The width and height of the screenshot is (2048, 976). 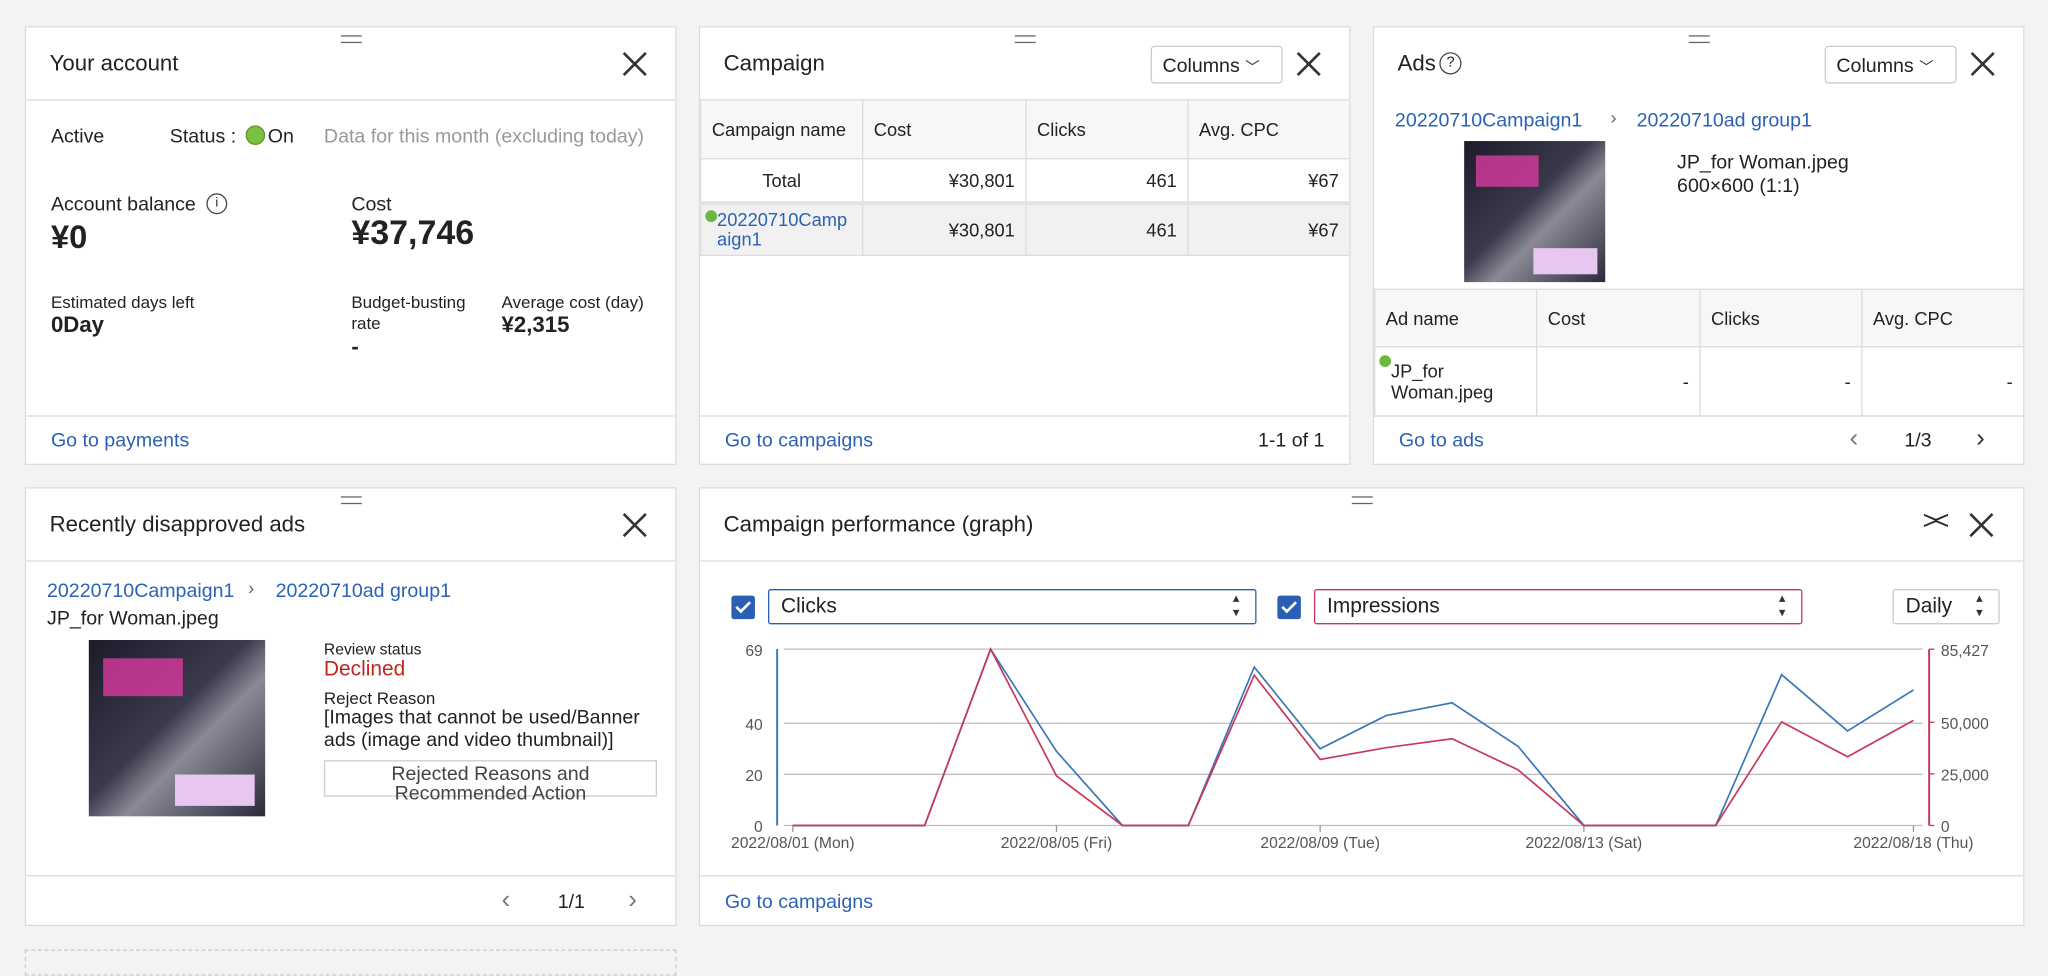 I want to click on ads-link: Go to ads, so click(x=1441, y=440).